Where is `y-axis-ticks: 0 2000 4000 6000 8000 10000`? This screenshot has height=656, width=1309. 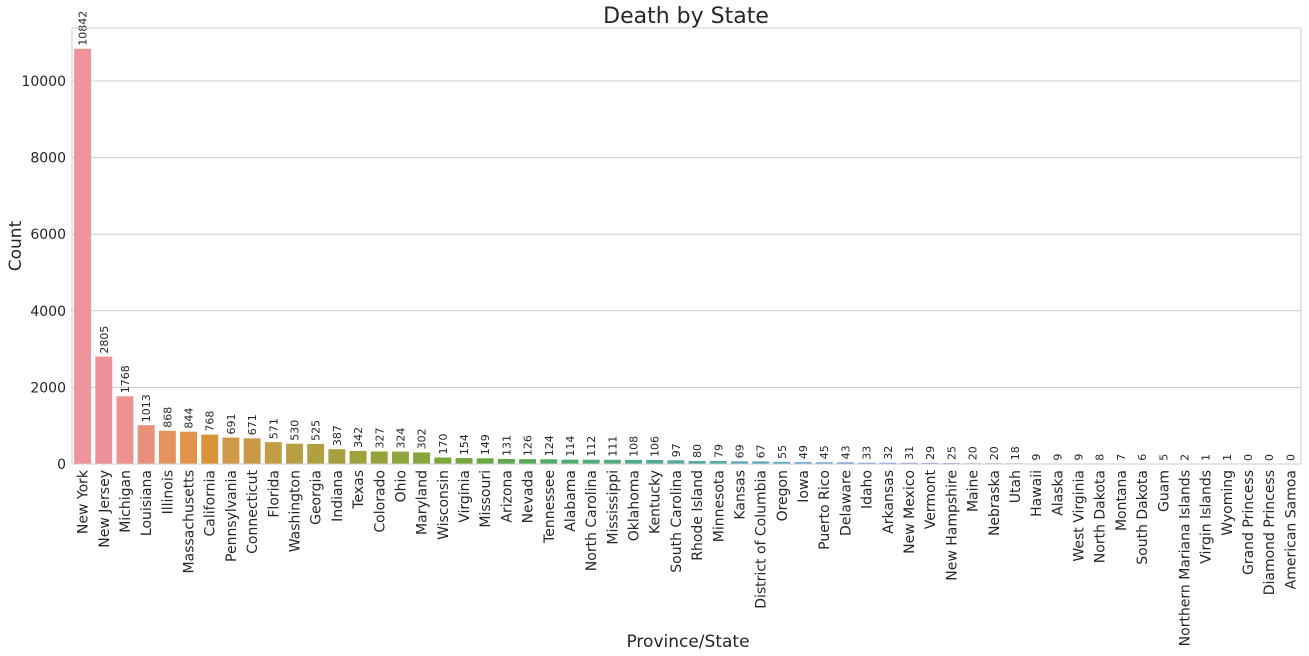 y-axis-ticks: 0 2000 4000 6000 8000 10000 is located at coordinates (43, 273).